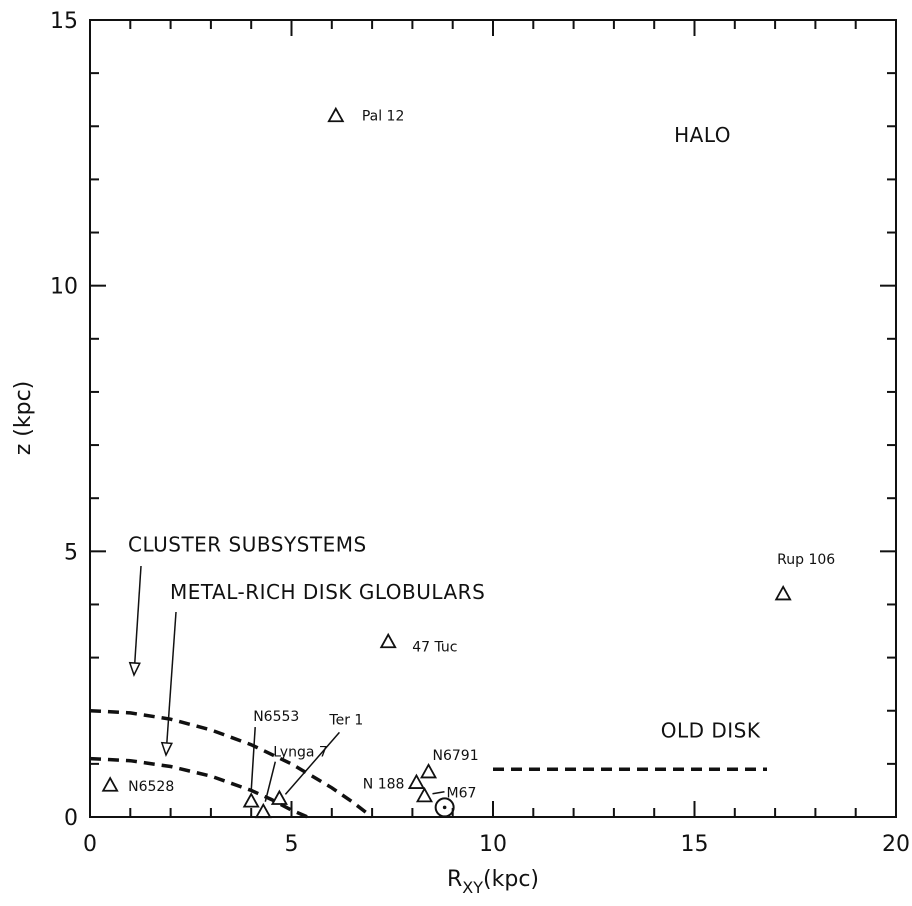  What do you see at coordinates (64, 21) in the screenshot?
I see `y-tick-label: 15` at bounding box center [64, 21].